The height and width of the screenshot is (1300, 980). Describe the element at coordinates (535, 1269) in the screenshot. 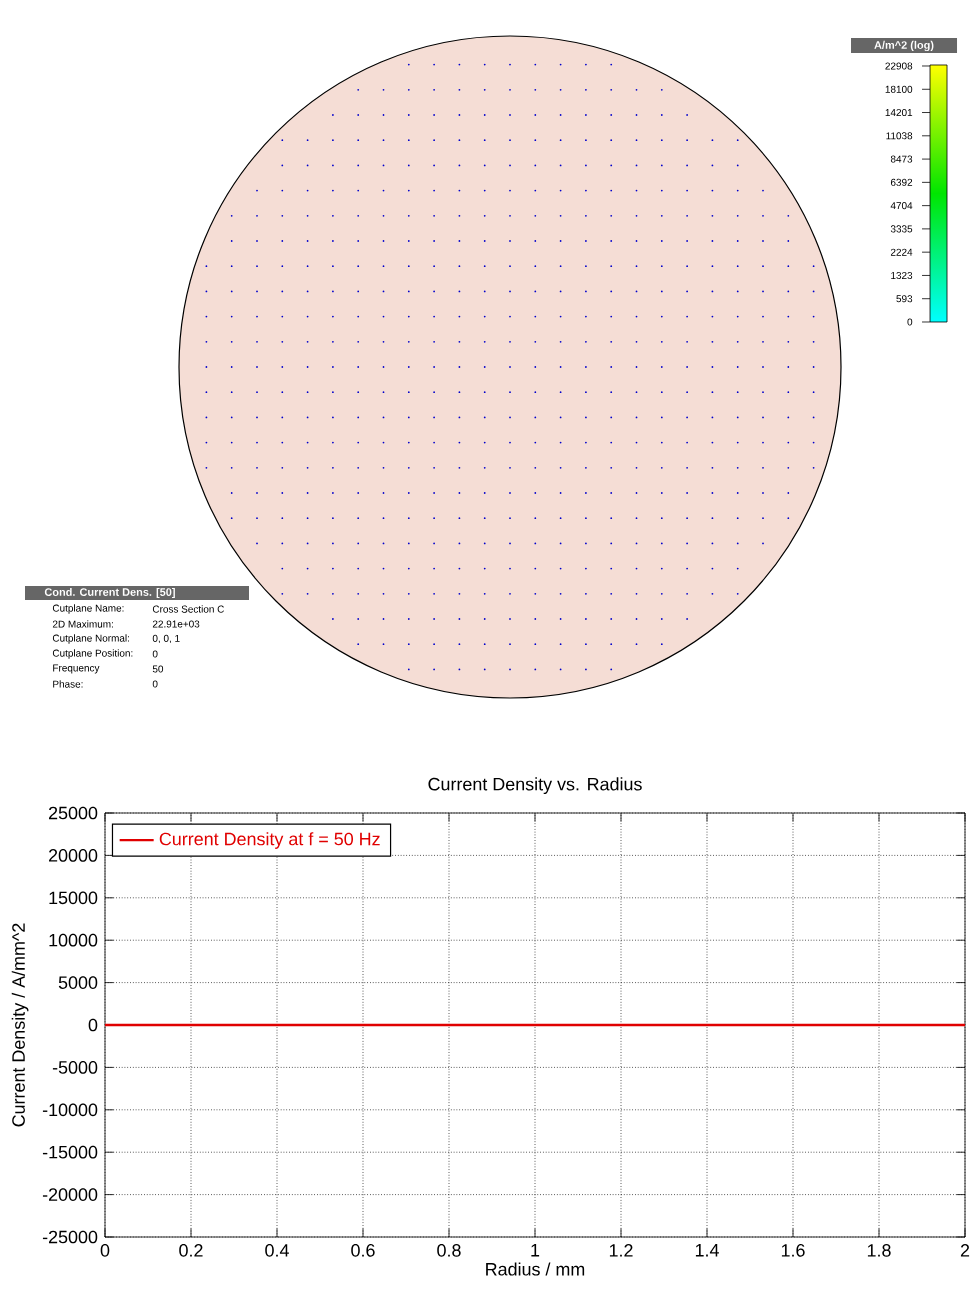

I see `x-axis-title: Radius / mm` at that location.